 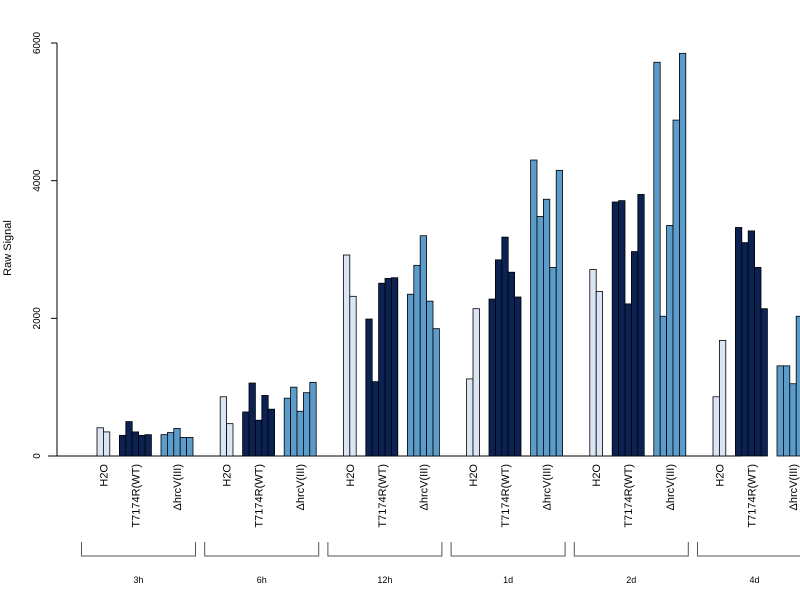 I want to click on y-tick-label: 0, so click(x=37, y=456).